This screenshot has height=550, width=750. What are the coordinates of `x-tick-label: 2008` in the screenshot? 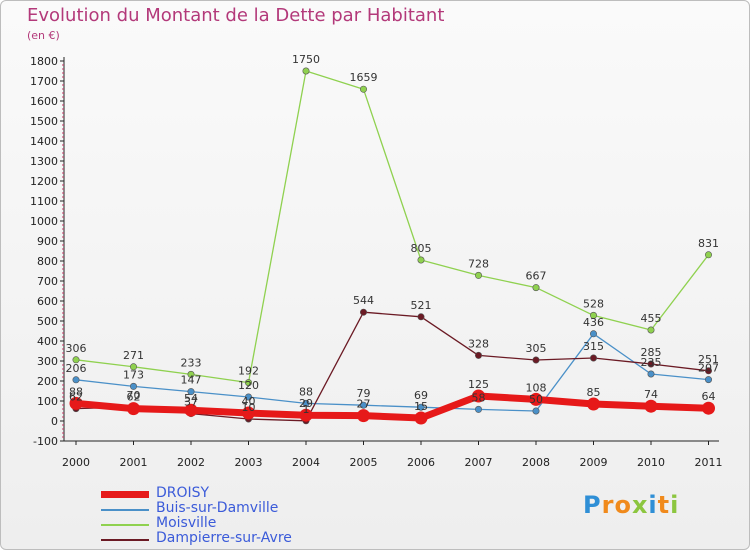 It's located at (536, 462).